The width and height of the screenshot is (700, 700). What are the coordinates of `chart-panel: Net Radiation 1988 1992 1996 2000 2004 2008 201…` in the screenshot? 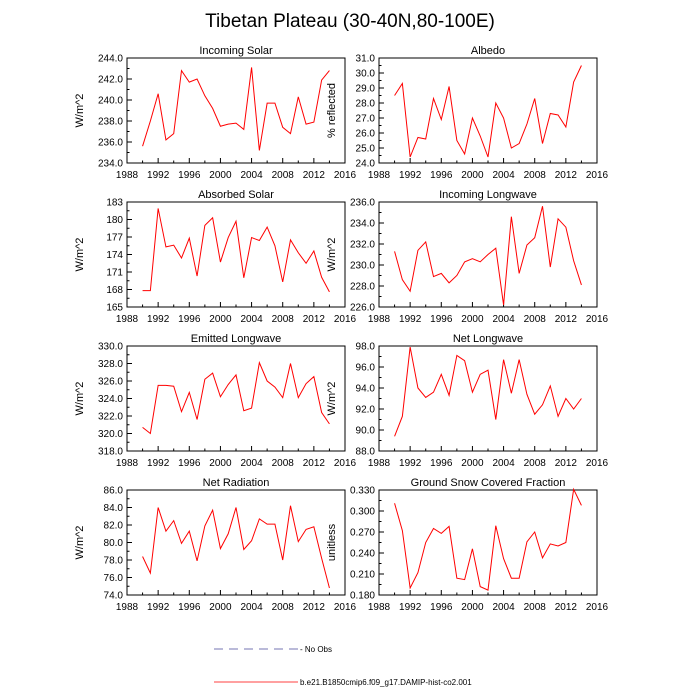 It's located at (215, 545).